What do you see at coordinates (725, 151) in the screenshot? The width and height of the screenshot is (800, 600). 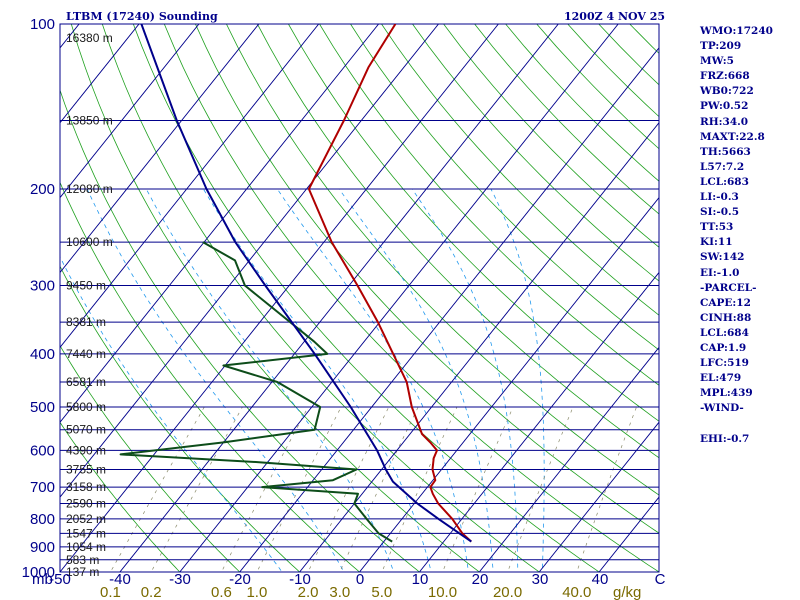 I see `index-row: TH:5663` at bounding box center [725, 151].